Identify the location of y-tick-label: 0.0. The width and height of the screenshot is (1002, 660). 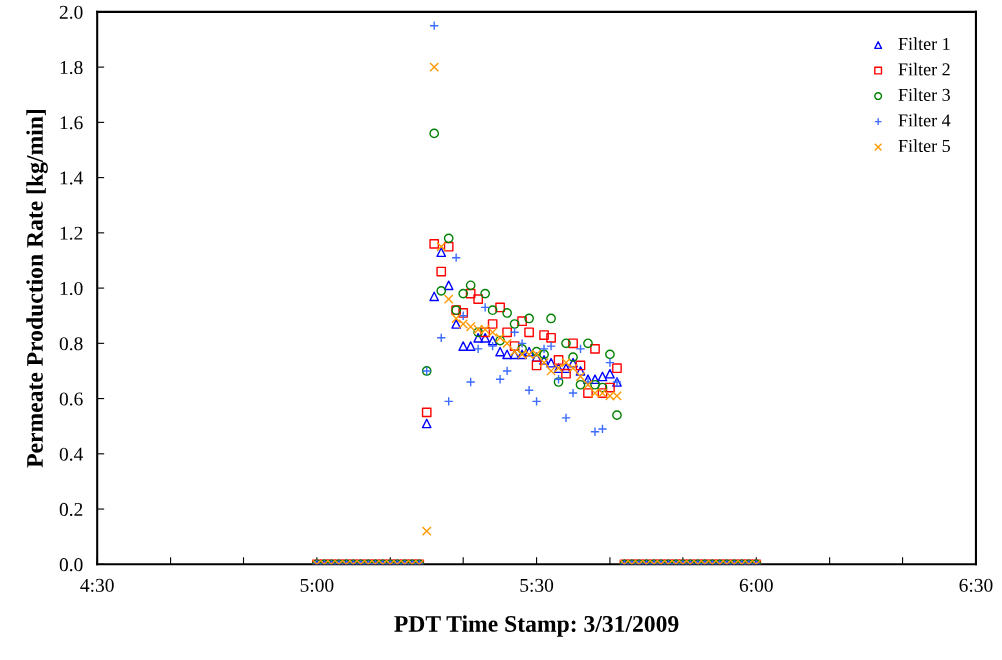
(71, 565).